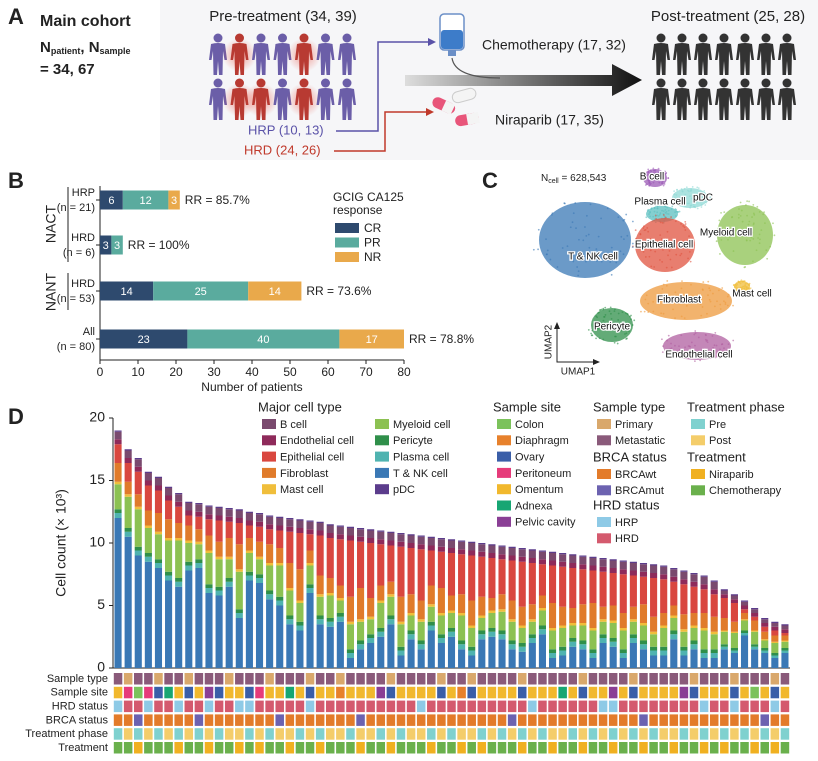 This screenshot has width=818, height=761. I want to click on cluster-label: pDC, so click(703, 198).